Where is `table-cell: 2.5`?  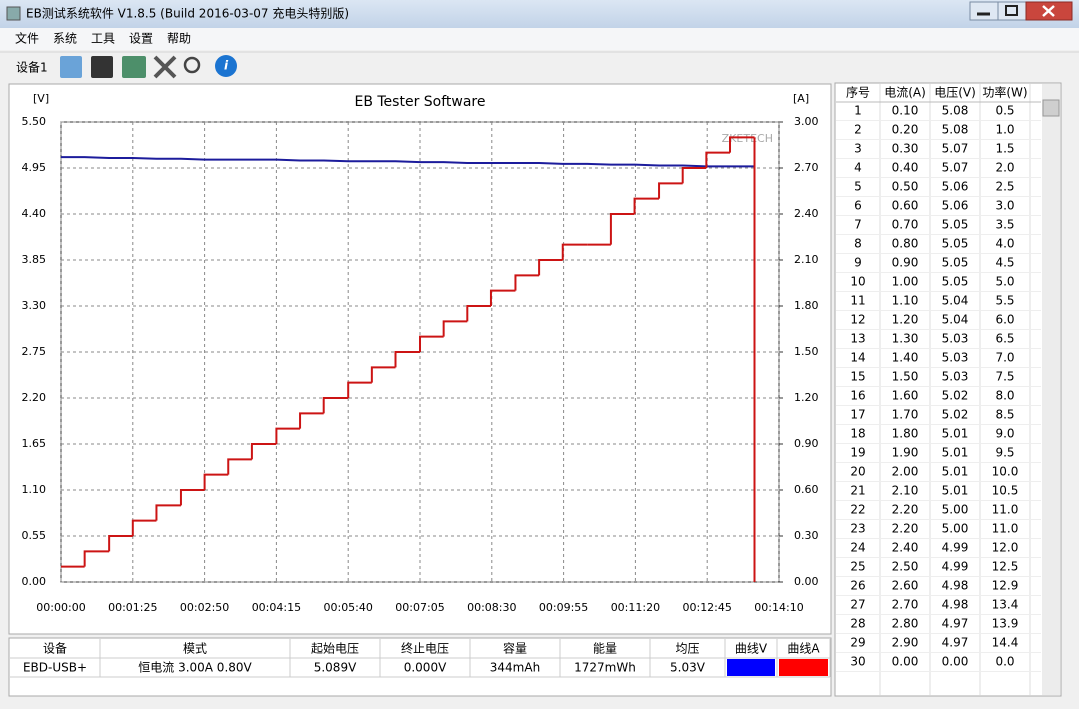 table-cell: 2.5 is located at coordinates (1004, 187).